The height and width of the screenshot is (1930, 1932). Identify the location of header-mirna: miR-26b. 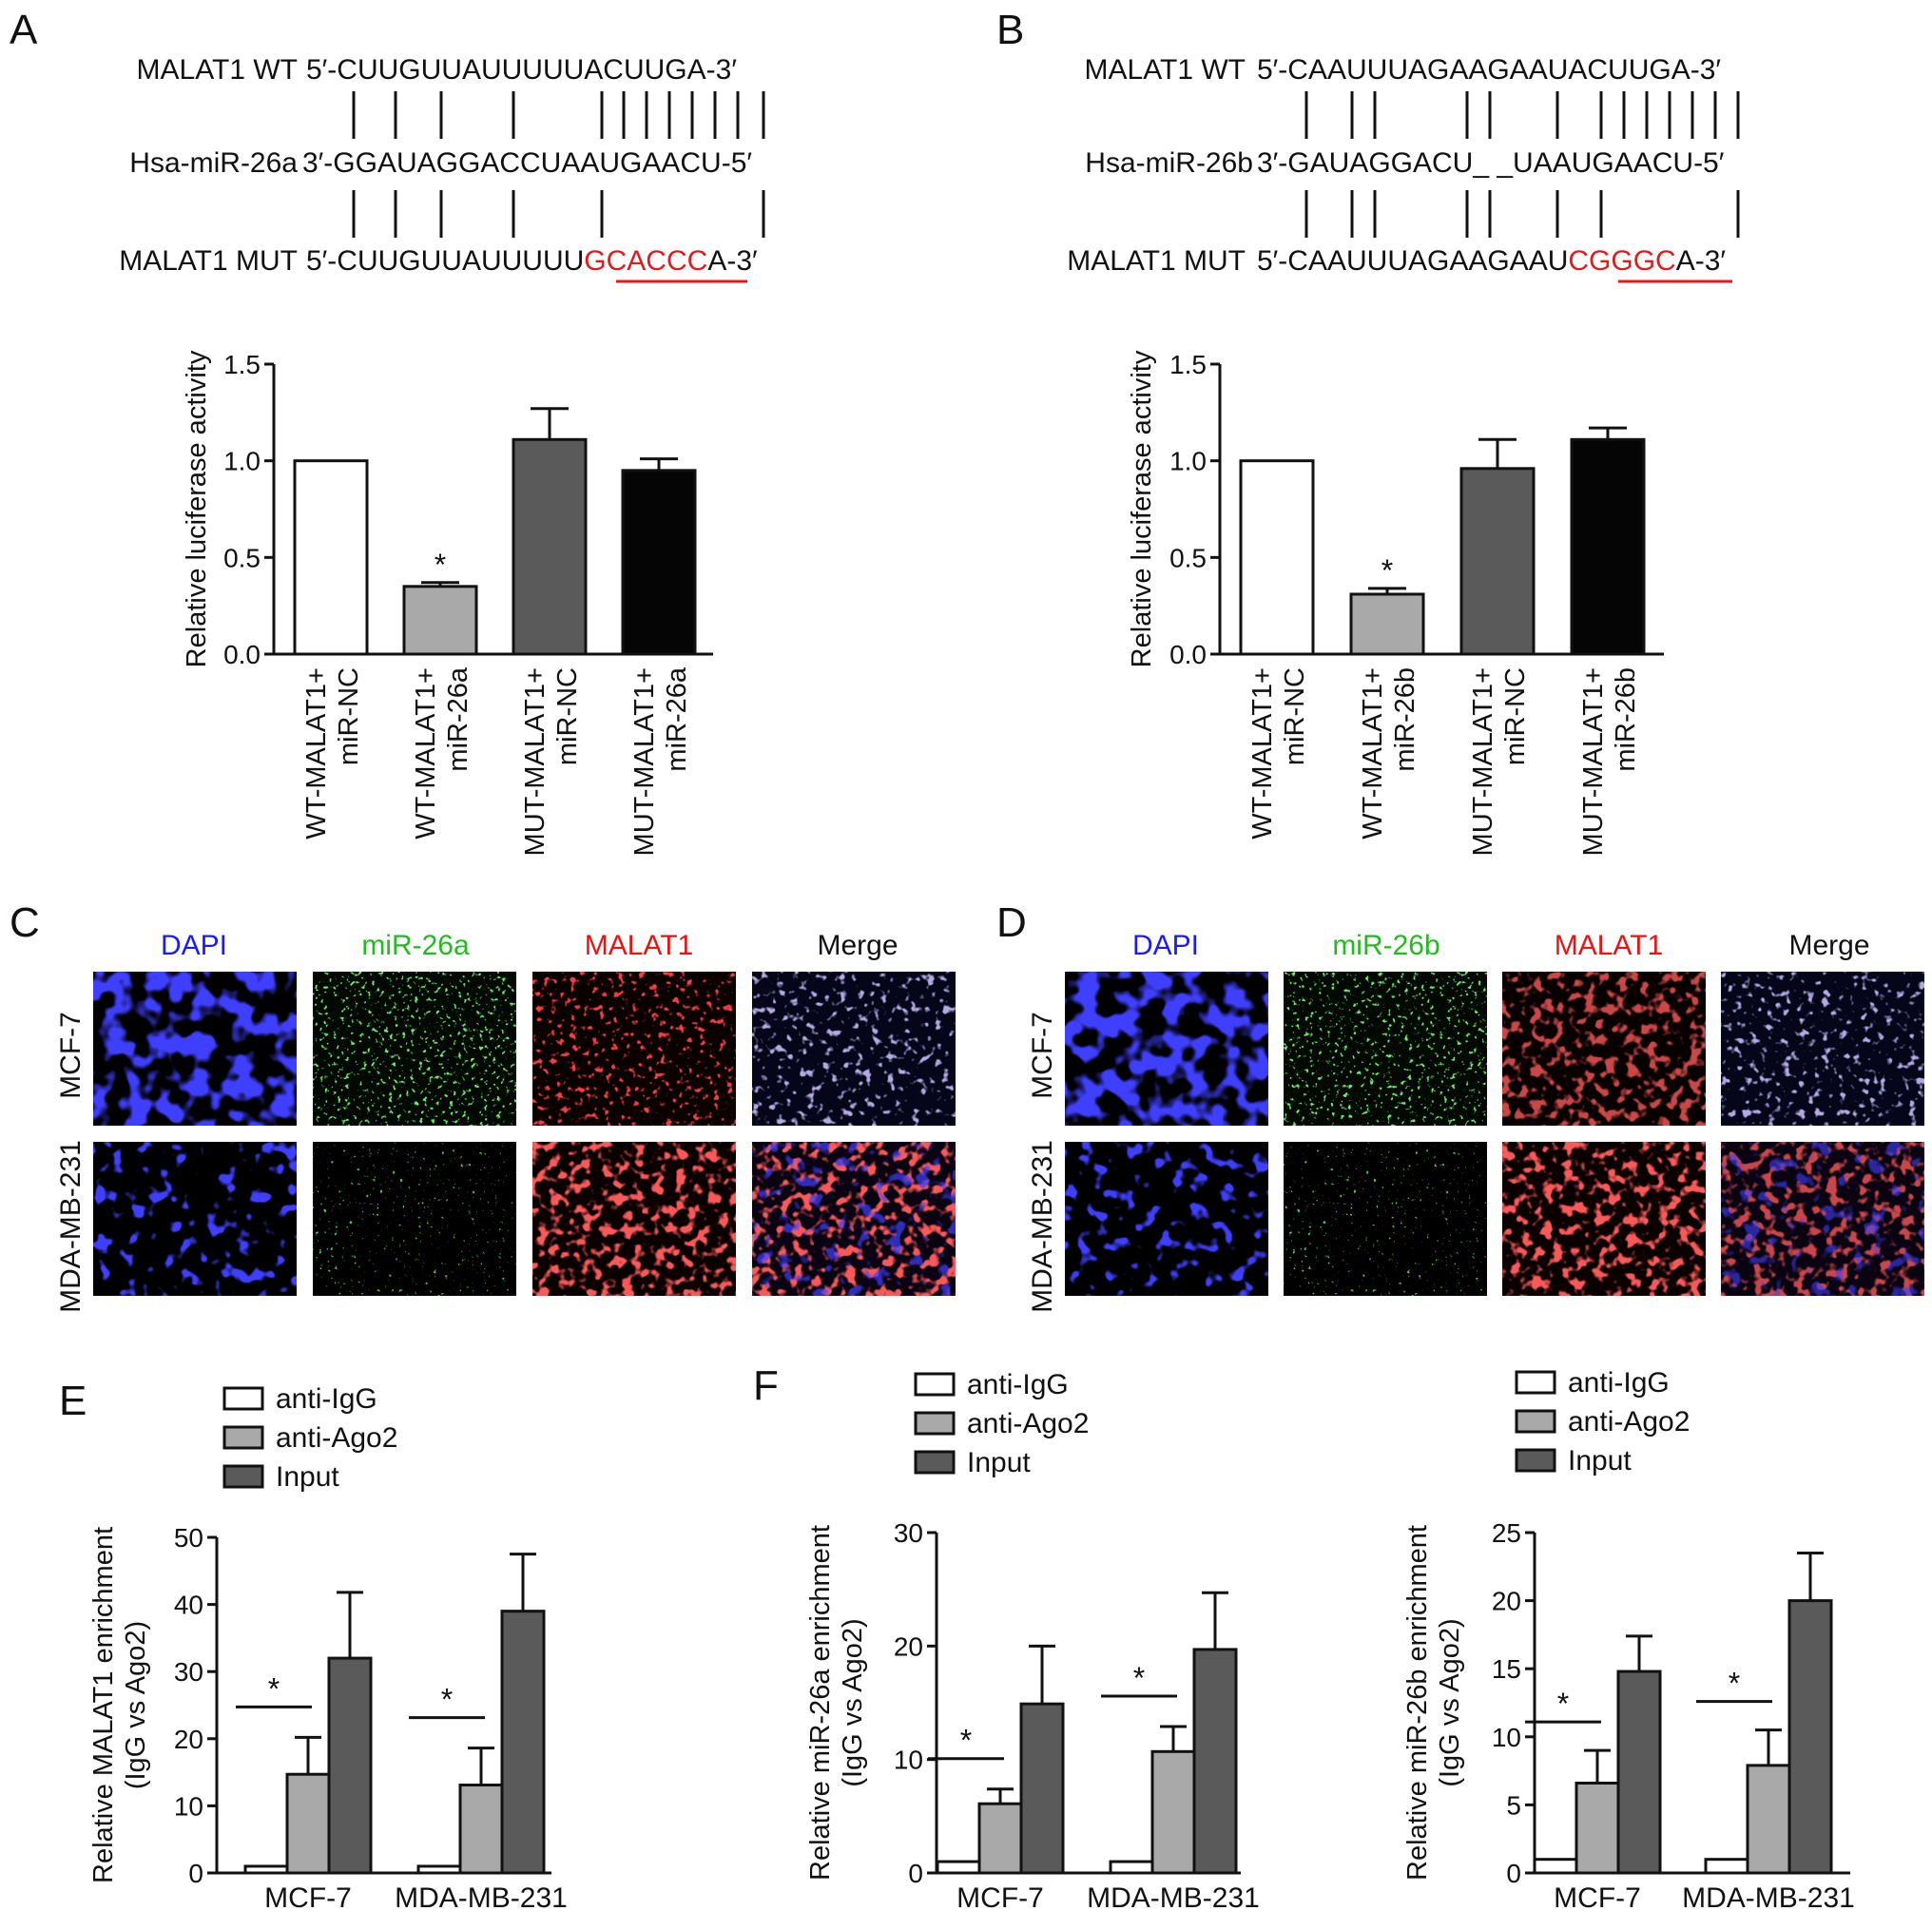
(1385, 945).